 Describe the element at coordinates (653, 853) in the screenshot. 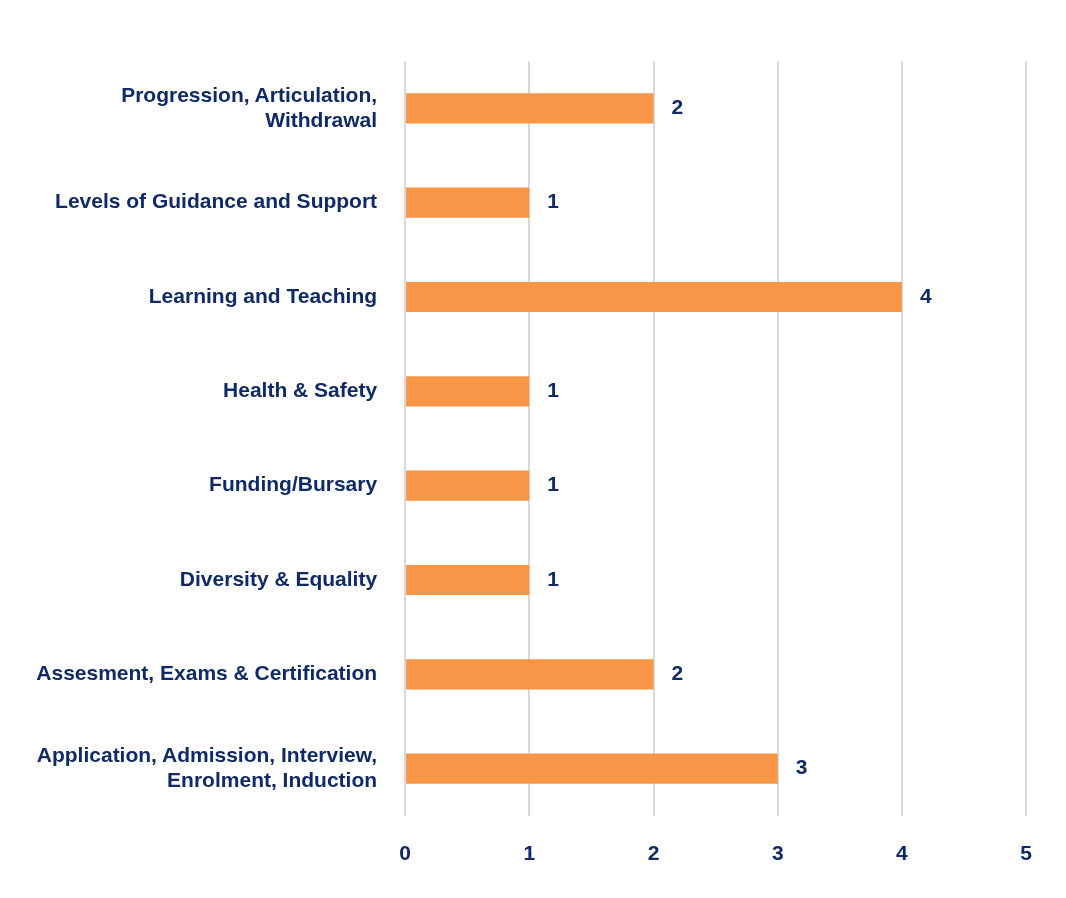

I see `x-tick-label: 2` at that location.